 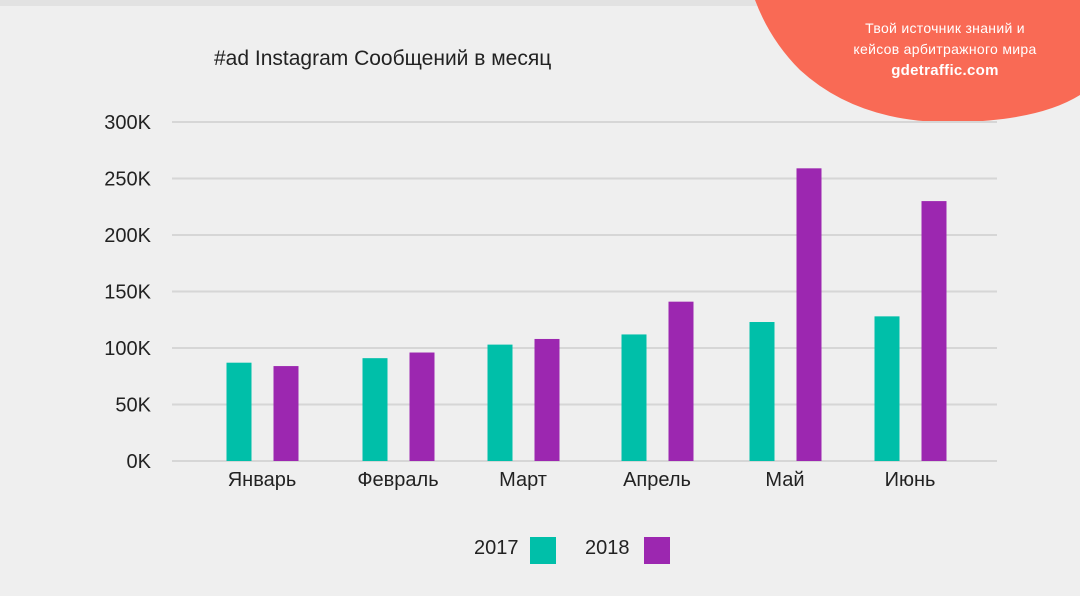 I want to click on y-tick-label: 50K, so click(x=133, y=406).